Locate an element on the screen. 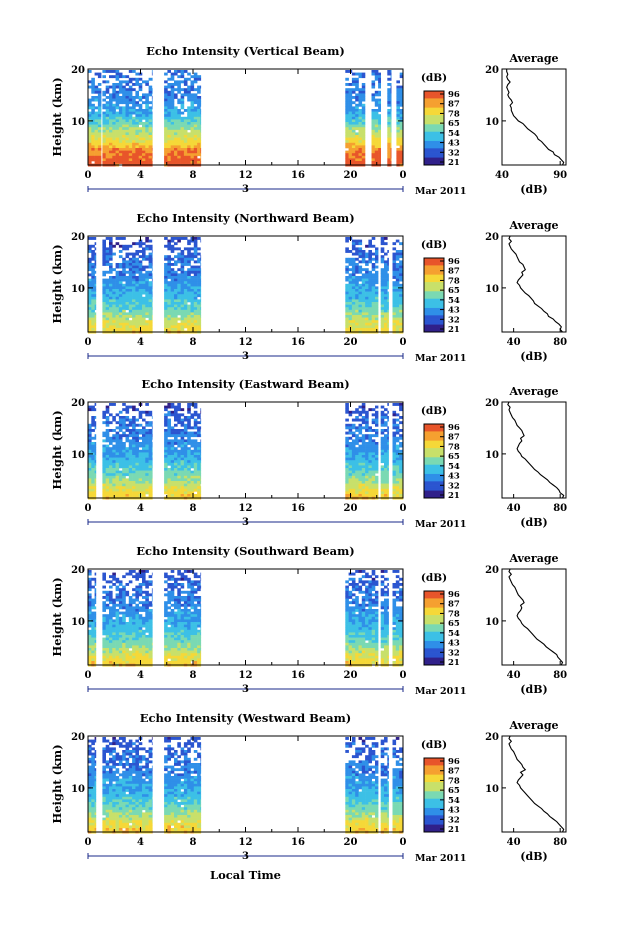 The height and width of the screenshot is (929, 617). colorbar-tick-label: 32 is located at coordinates (454, 486).